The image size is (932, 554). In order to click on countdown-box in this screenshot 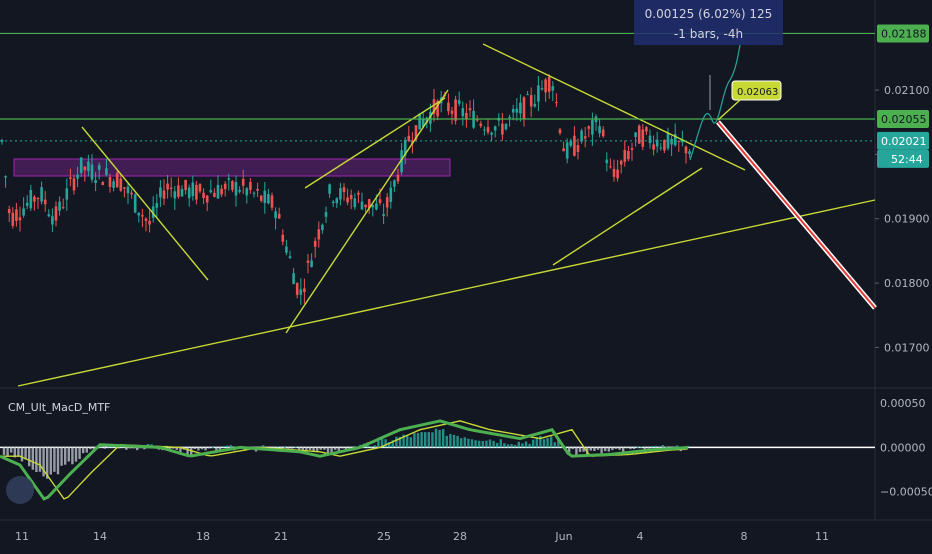, I will do `click(903, 158)`.